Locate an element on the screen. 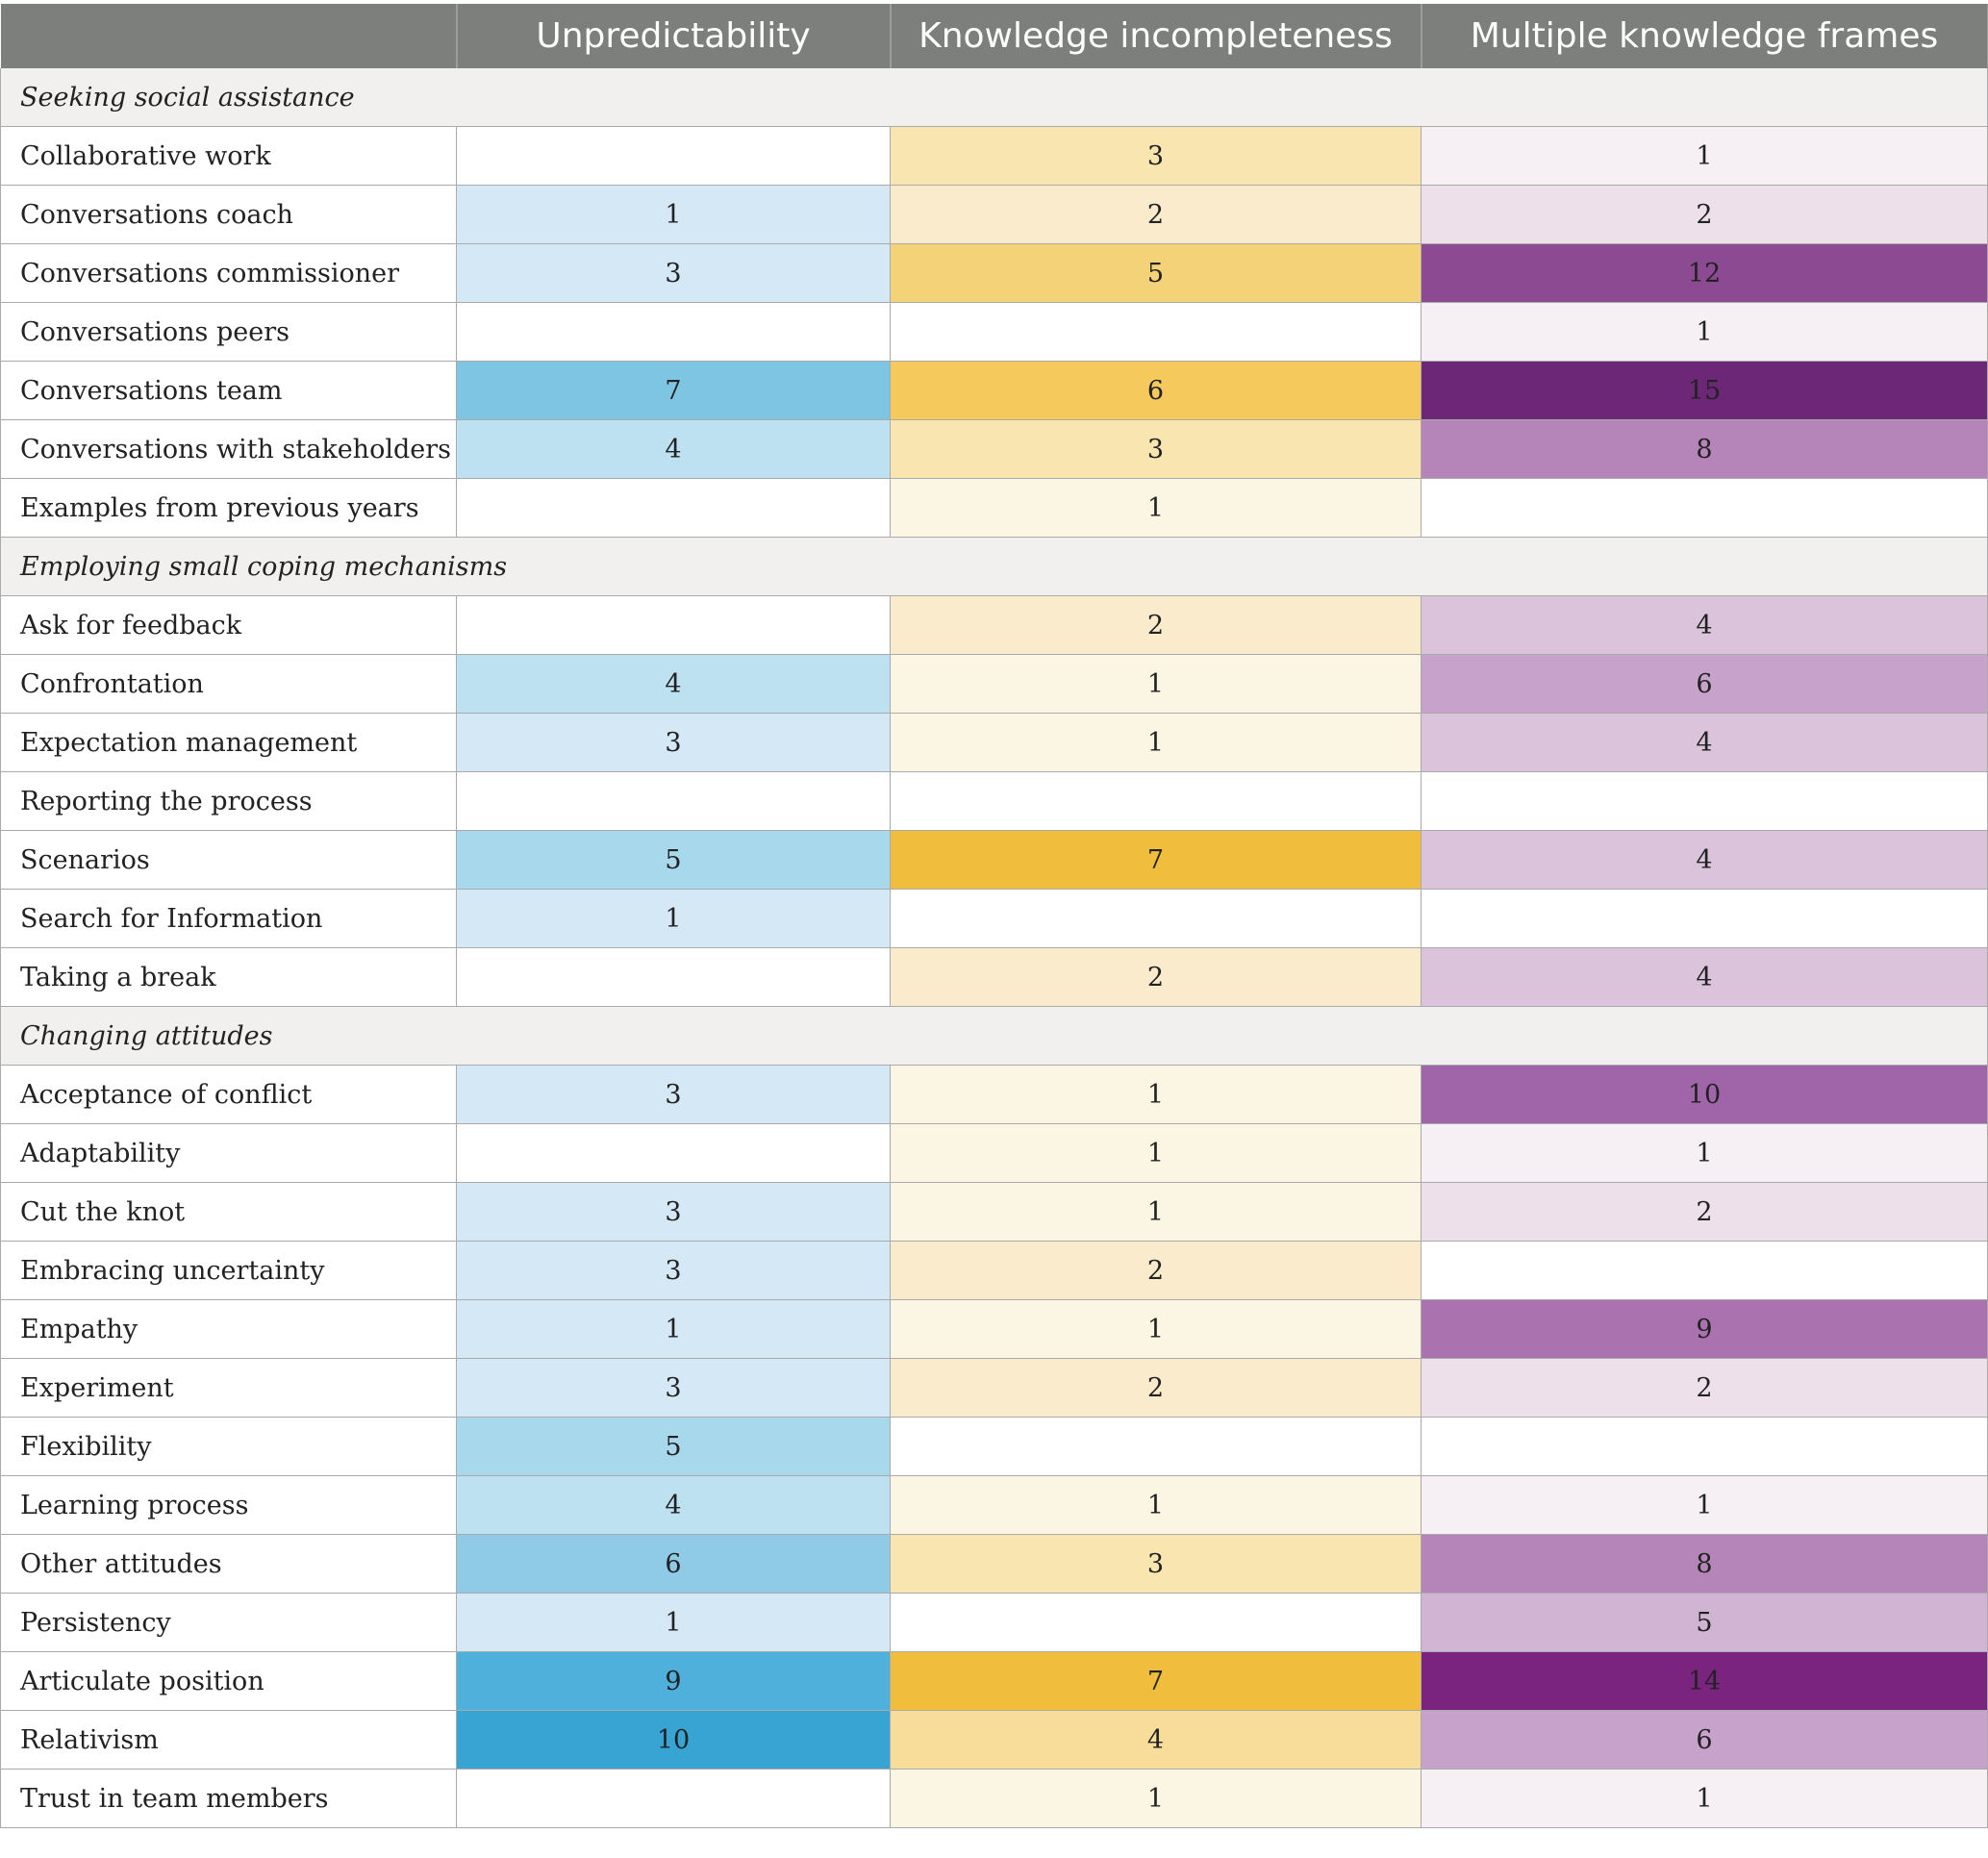 The height and width of the screenshot is (1858, 1988). row-label: Articulate position is located at coordinates (228, 1681).